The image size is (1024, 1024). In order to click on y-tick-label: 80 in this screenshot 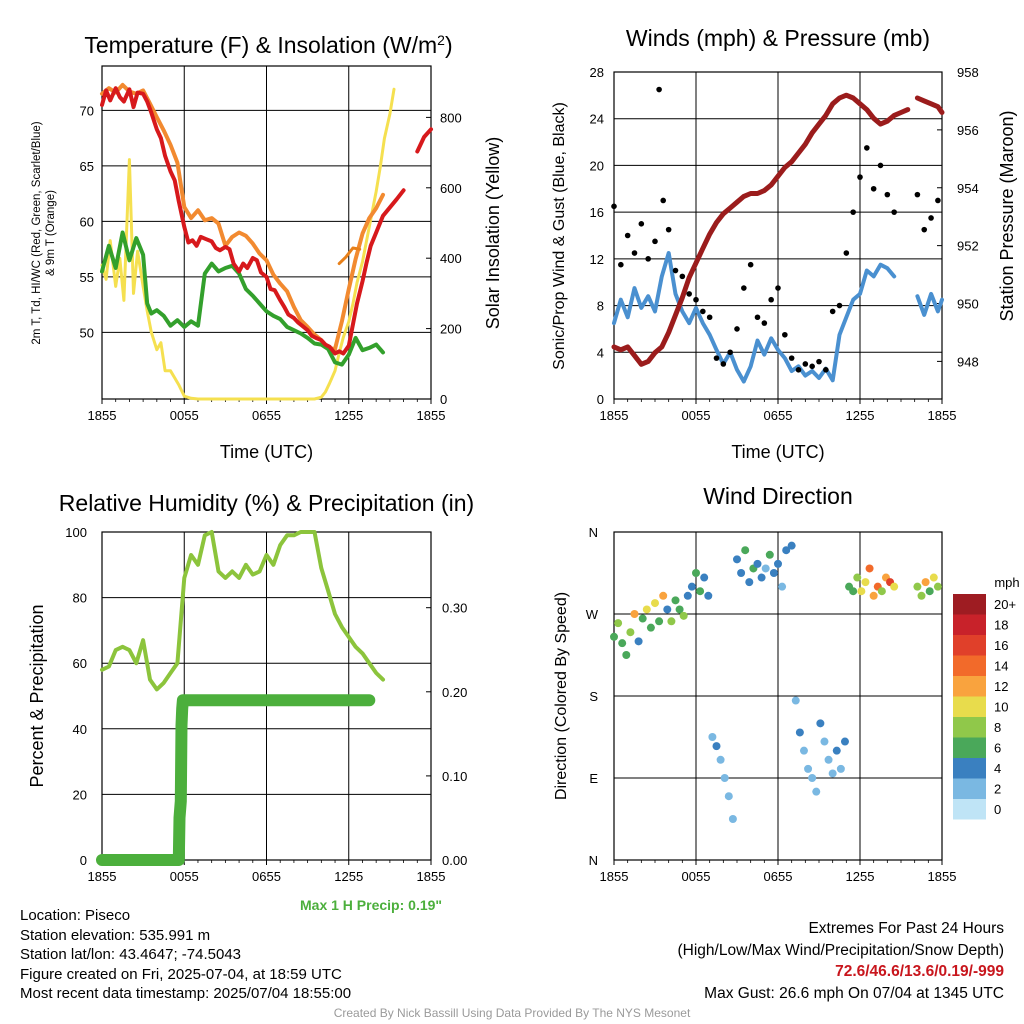, I will do `click(80, 598)`.